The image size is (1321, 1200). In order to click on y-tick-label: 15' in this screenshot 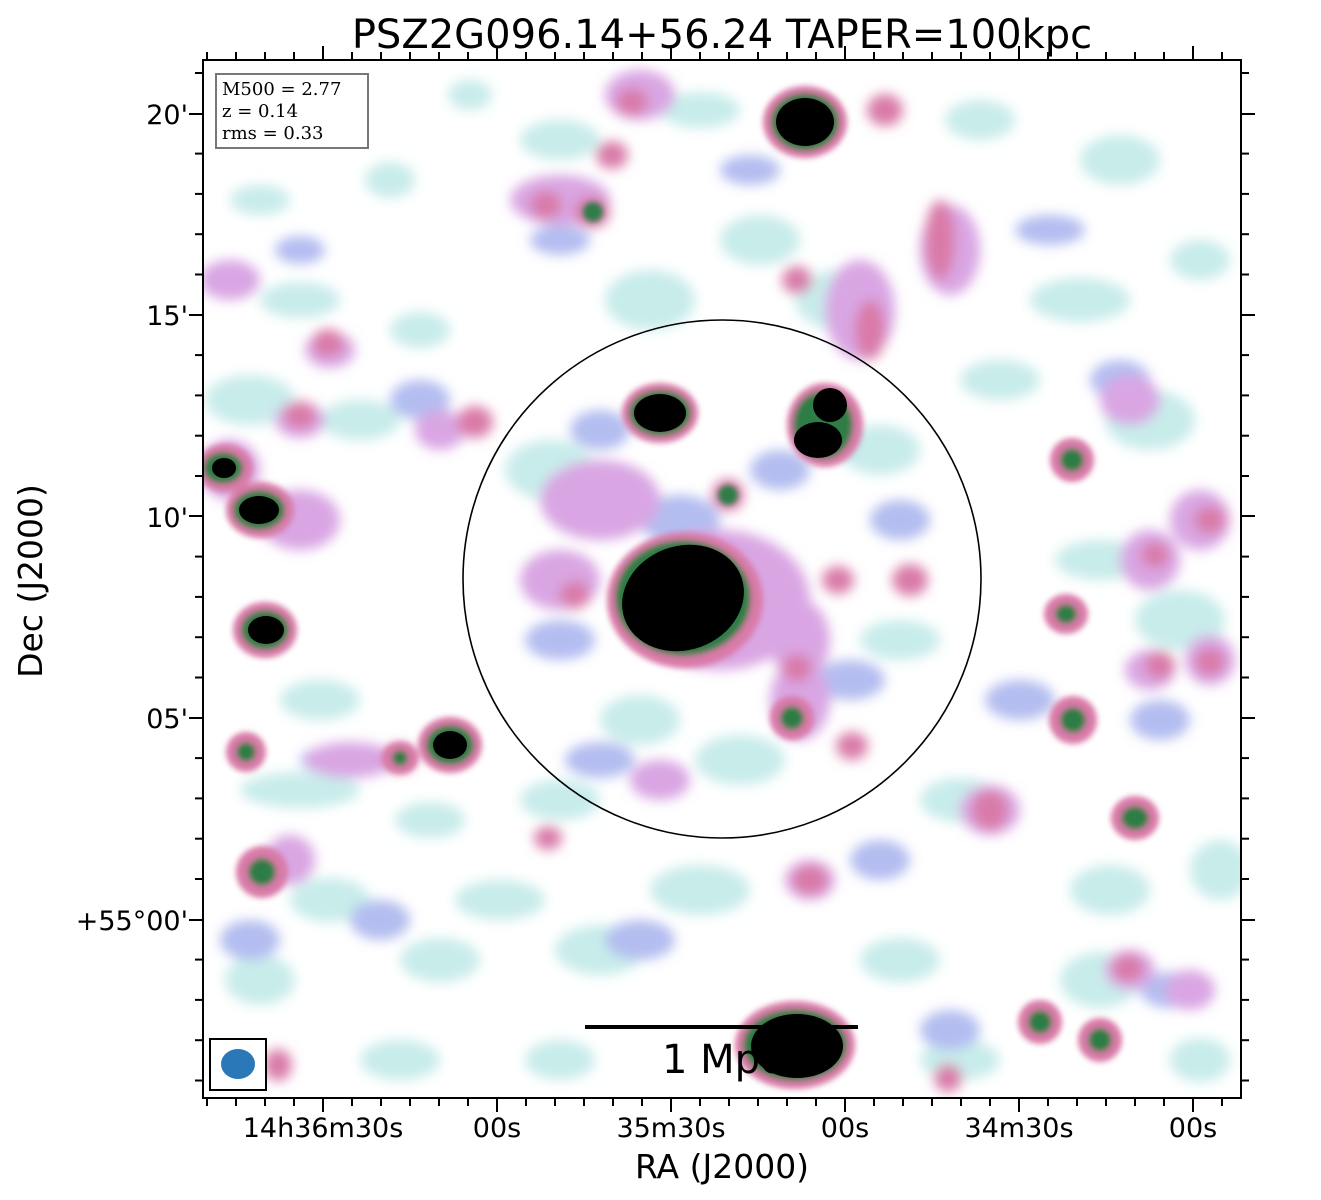, I will do `click(167, 316)`.